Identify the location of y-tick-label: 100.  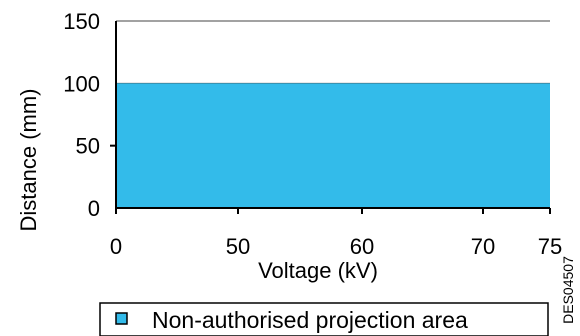
(81, 83).